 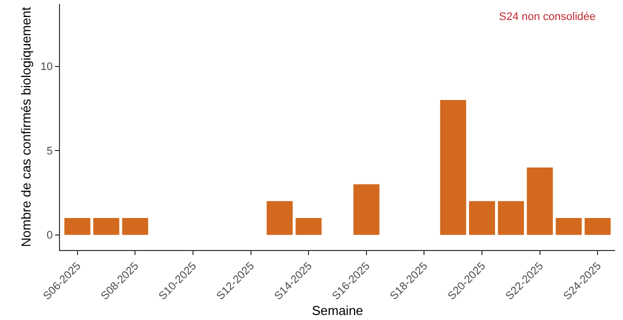 I want to click on x-axis-title: Semaine, so click(x=338, y=310).